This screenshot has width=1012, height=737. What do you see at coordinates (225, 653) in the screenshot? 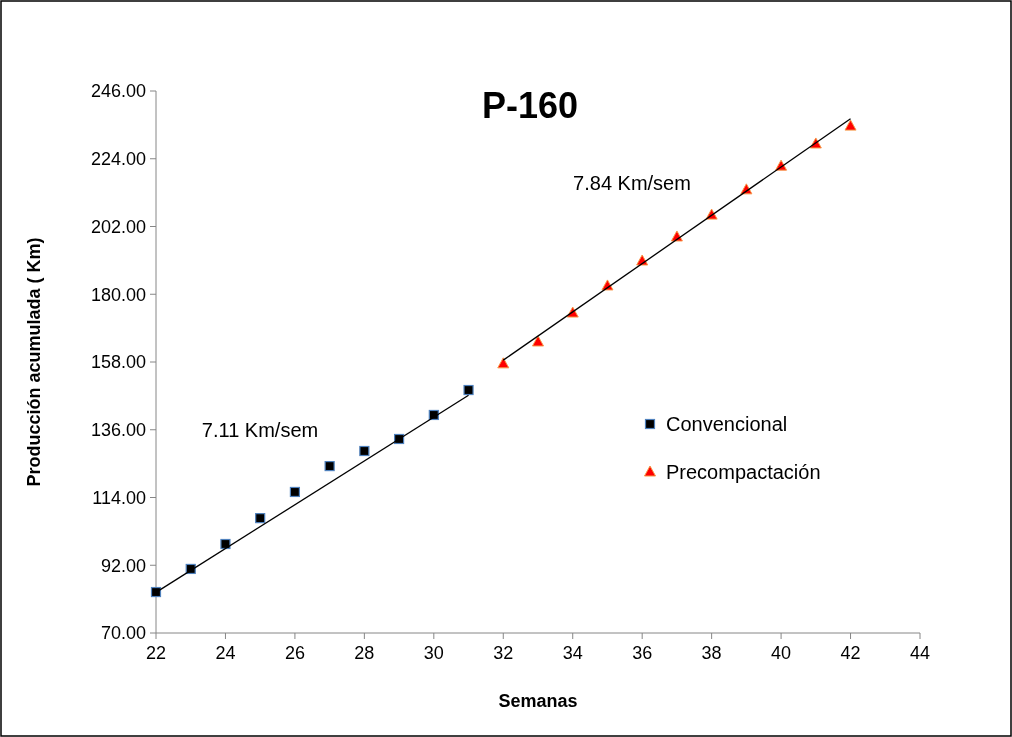
I see `x-tick-label: 24` at bounding box center [225, 653].